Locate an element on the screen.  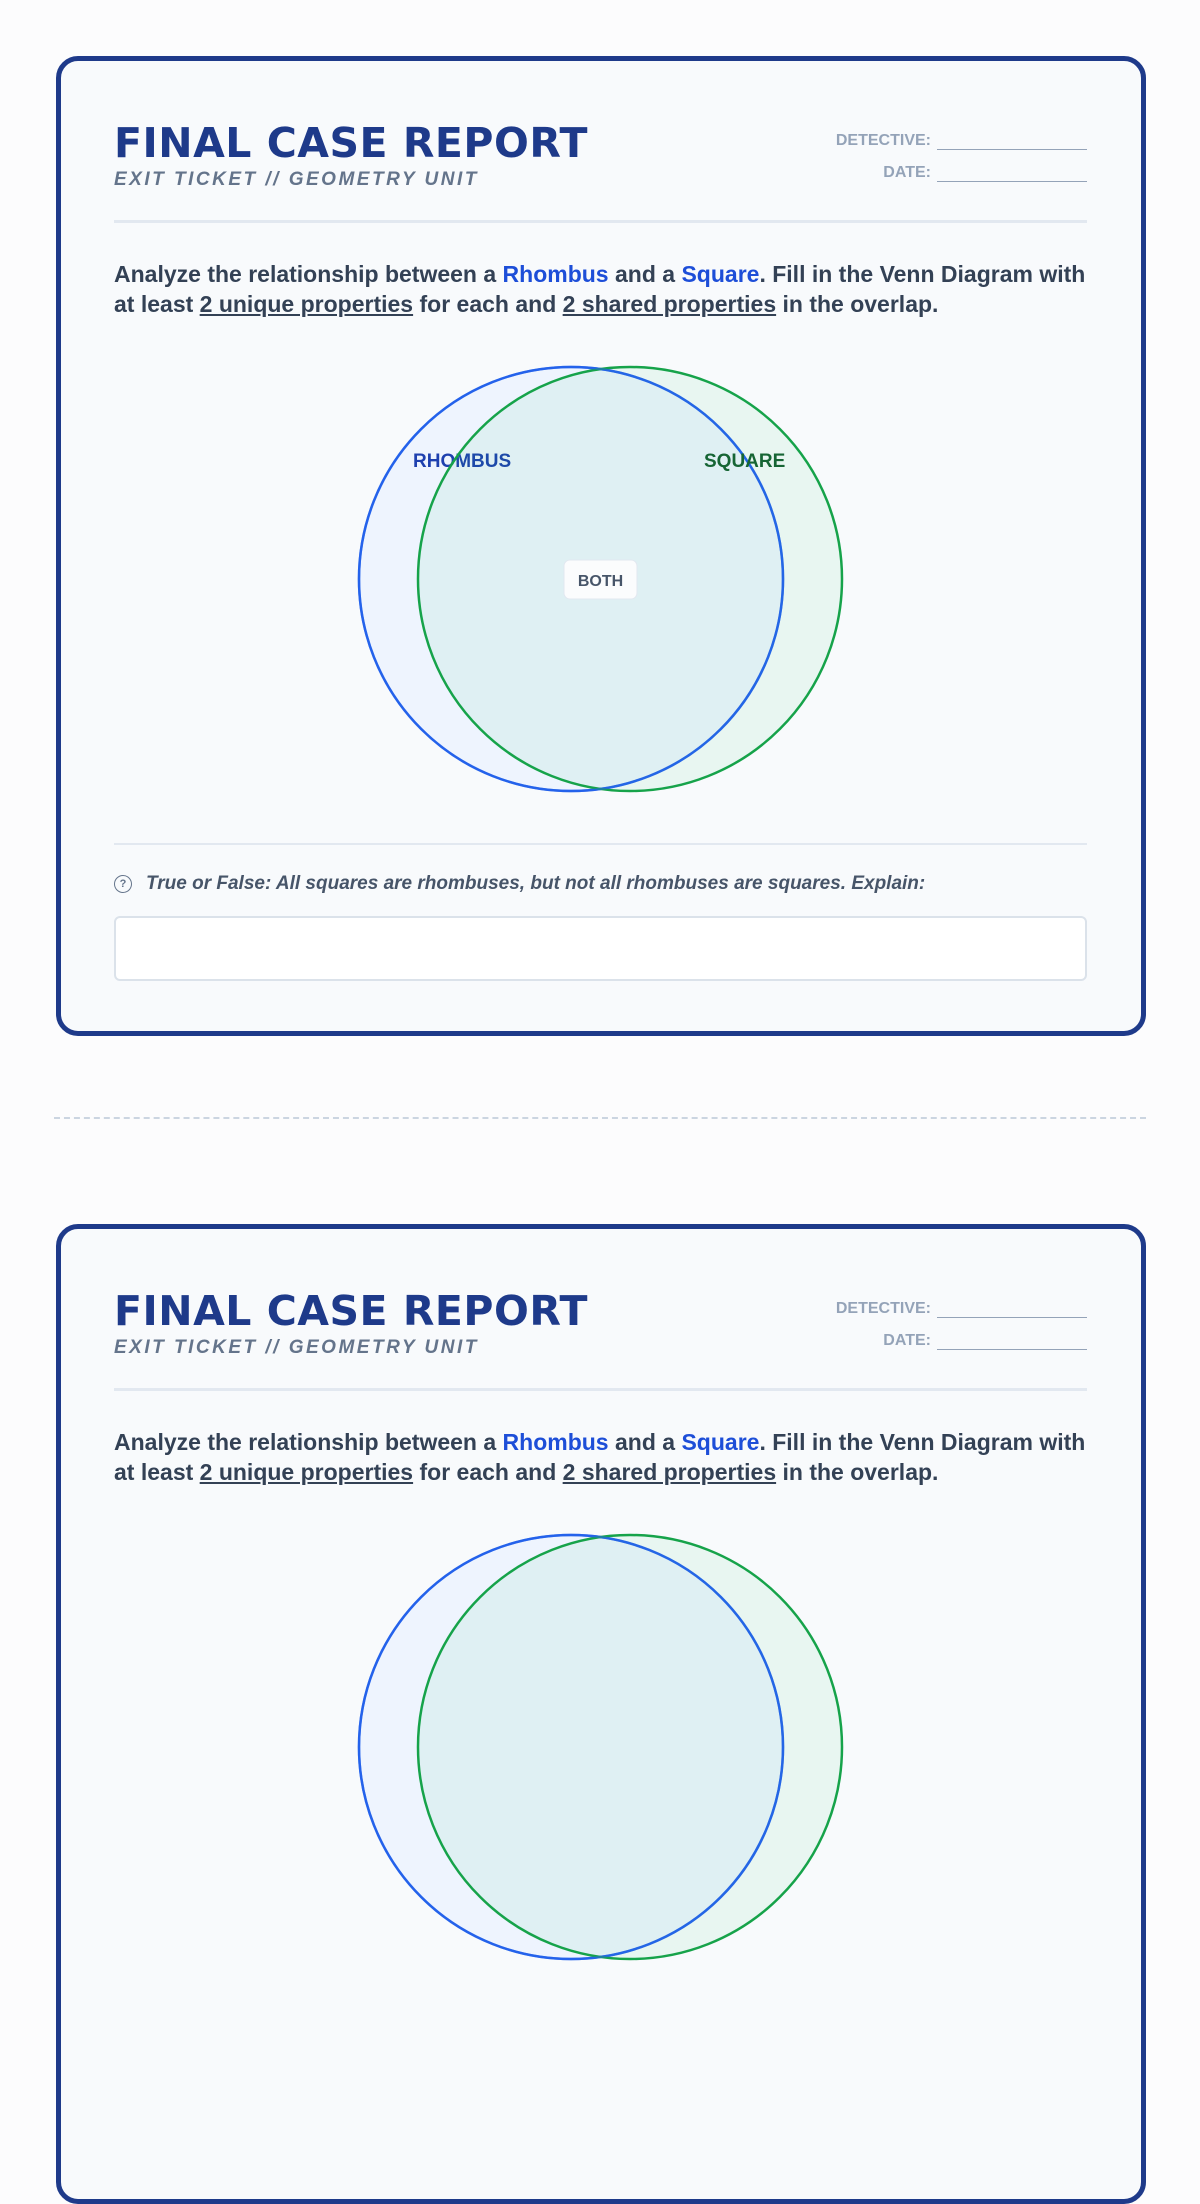
both-label: BOTH is located at coordinates (600, 581).